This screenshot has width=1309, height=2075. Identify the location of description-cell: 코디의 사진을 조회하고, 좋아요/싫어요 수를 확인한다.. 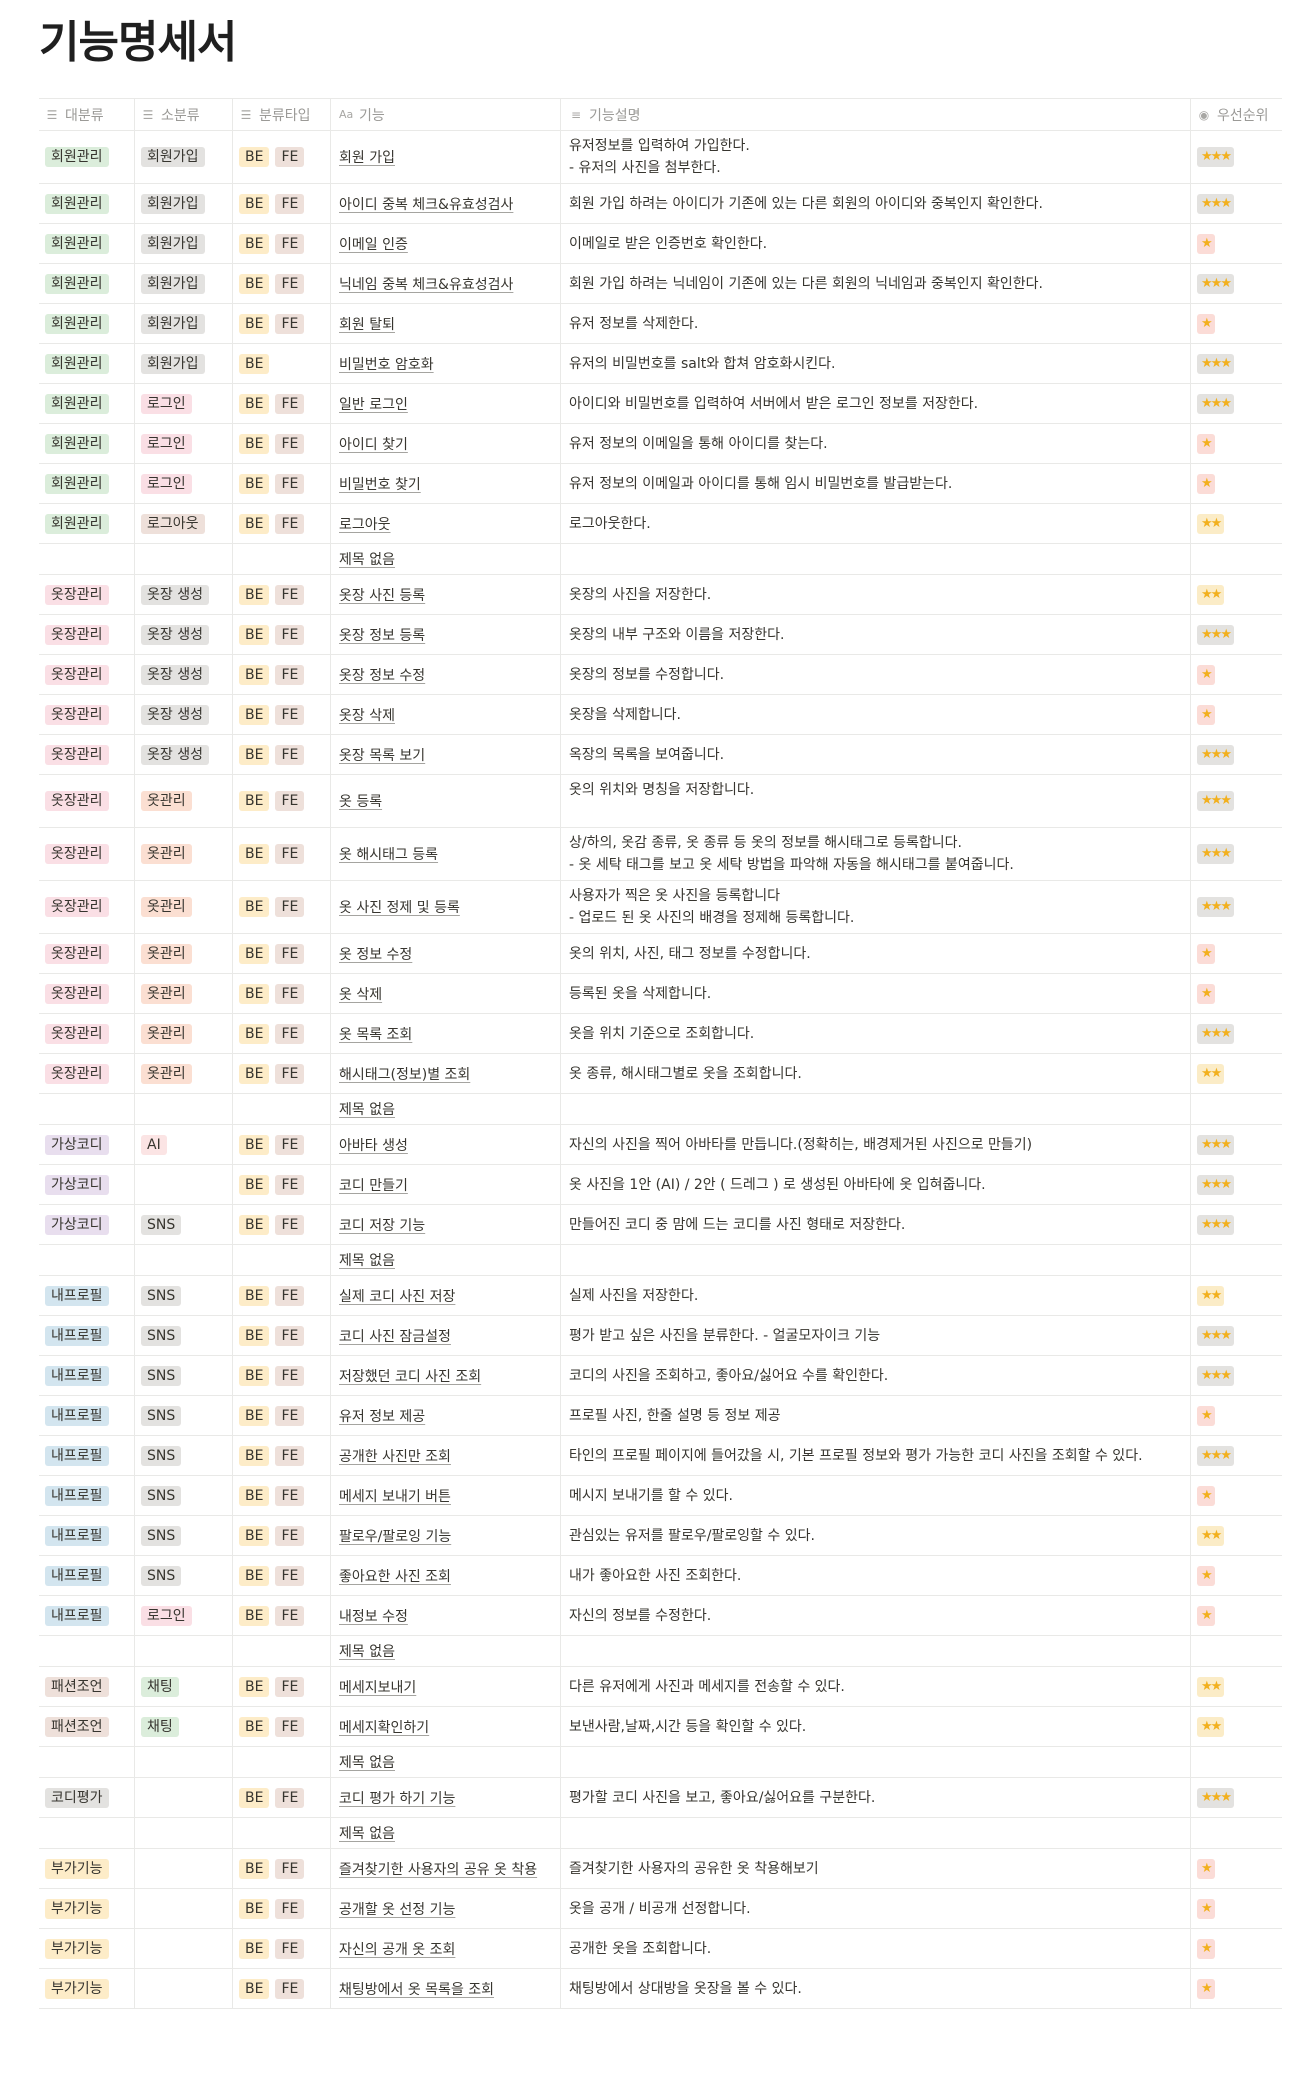
(876, 1375).